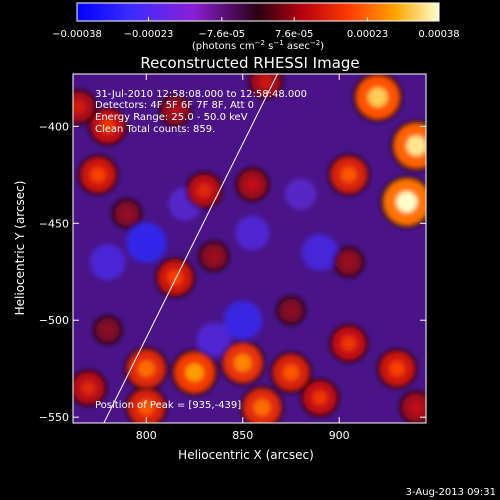 The image size is (500, 500). What do you see at coordinates (54, 223) in the screenshot?
I see `y-tick-label--450: −450` at bounding box center [54, 223].